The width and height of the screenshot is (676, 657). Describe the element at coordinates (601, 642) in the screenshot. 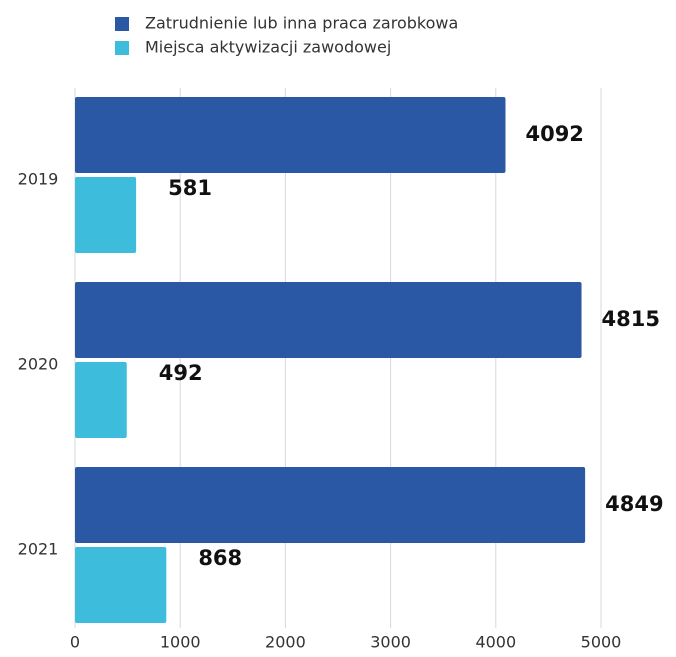

I see `x-tick-label: 5000` at that location.